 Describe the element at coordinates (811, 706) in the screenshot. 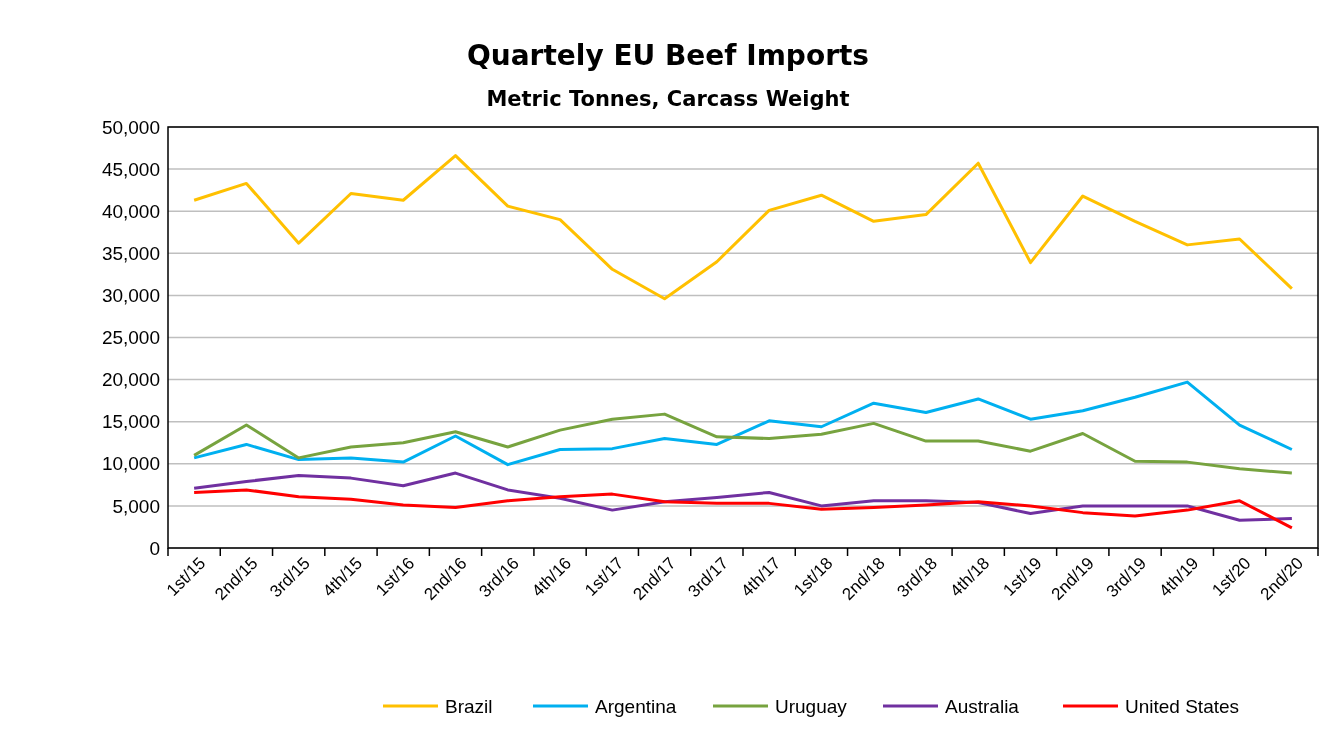

I see `legend-label: Uruguay` at that location.